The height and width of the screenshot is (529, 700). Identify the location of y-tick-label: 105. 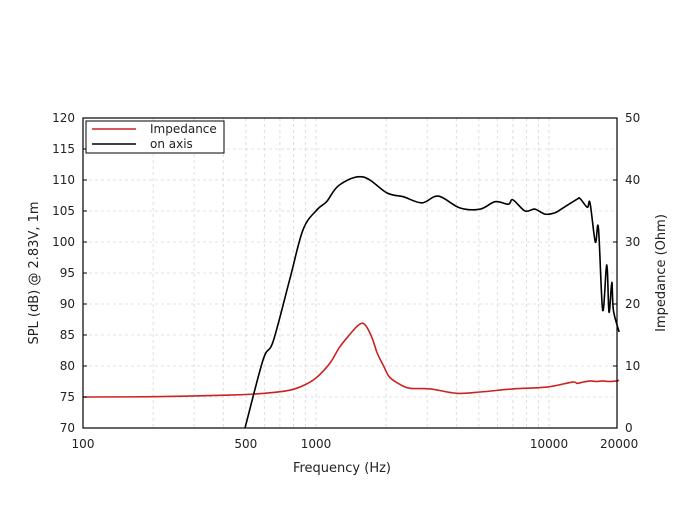
(63, 211).